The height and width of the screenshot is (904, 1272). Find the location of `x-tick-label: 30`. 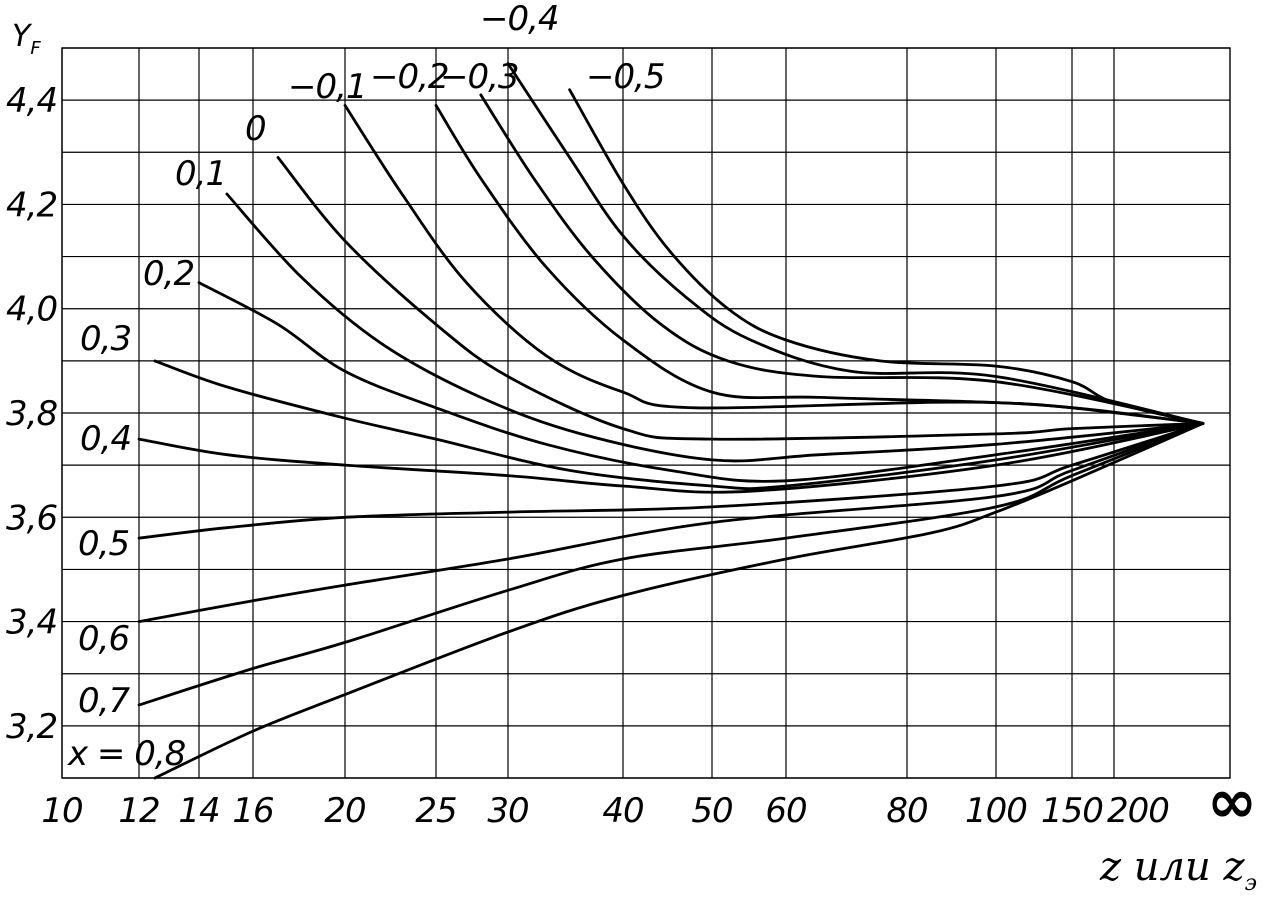

x-tick-label: 30 is located at coordinates (507, 811).